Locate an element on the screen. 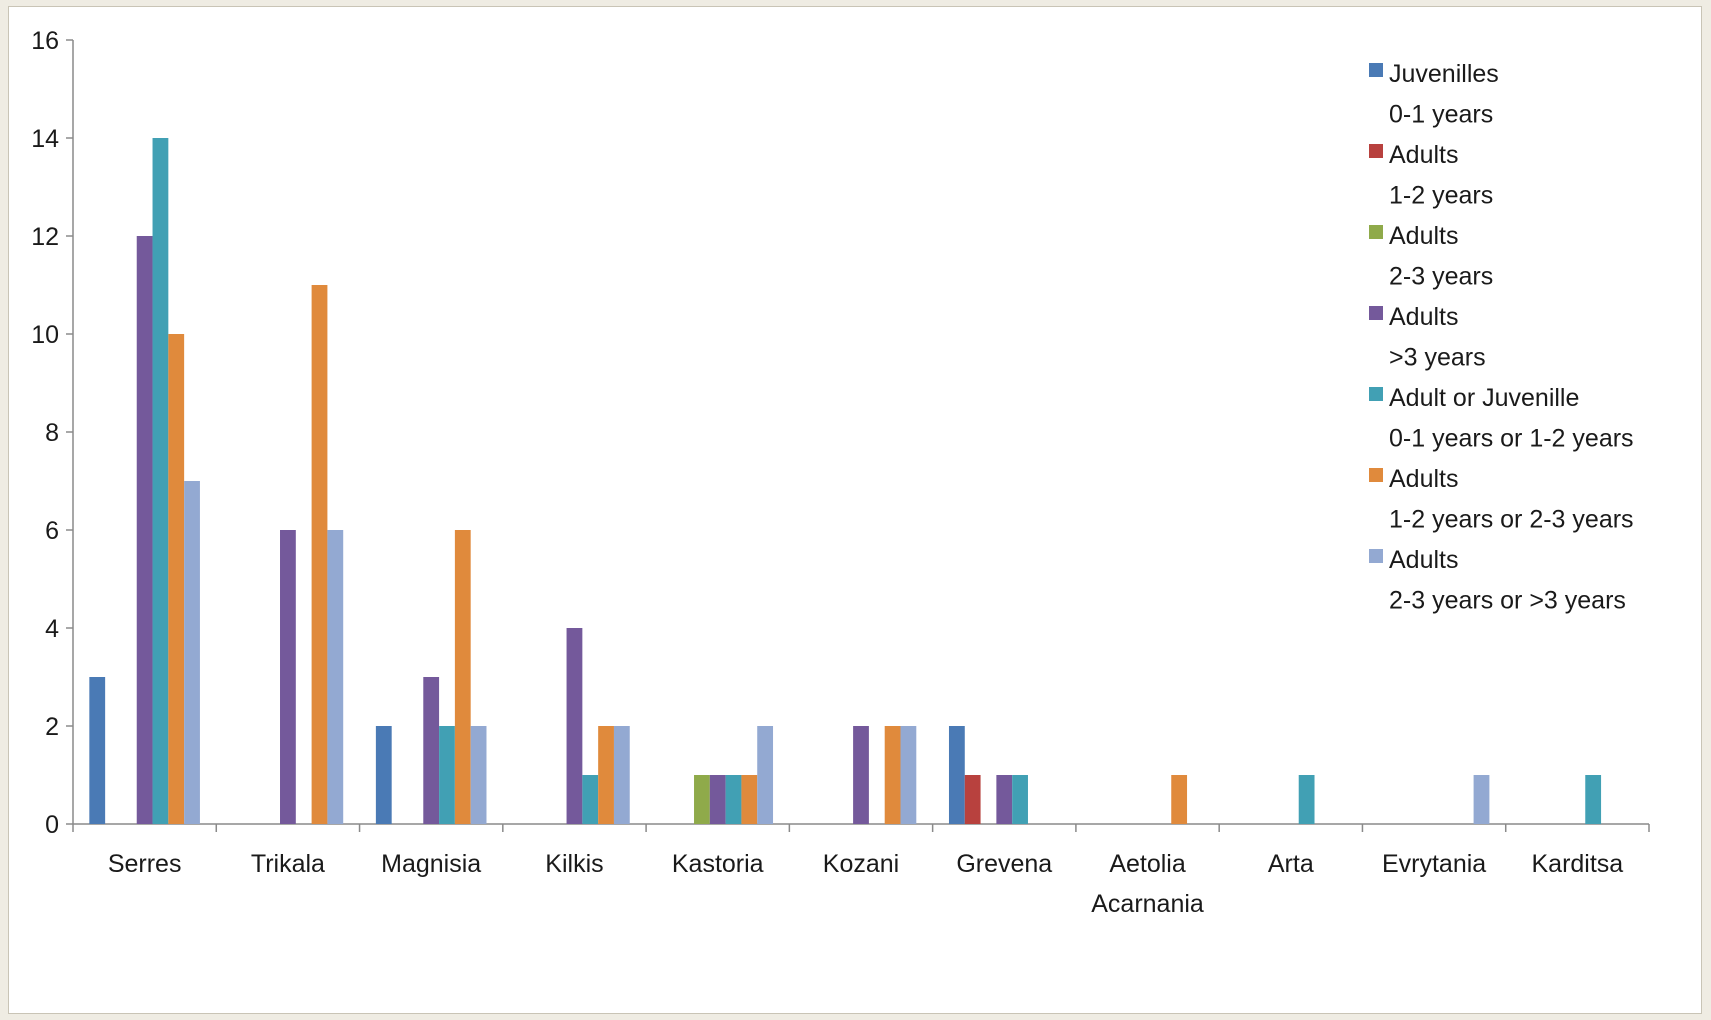 This screenshot has height=1020, width=1711. x-tick-label: Kilkis is located at coordinates (574, 864).